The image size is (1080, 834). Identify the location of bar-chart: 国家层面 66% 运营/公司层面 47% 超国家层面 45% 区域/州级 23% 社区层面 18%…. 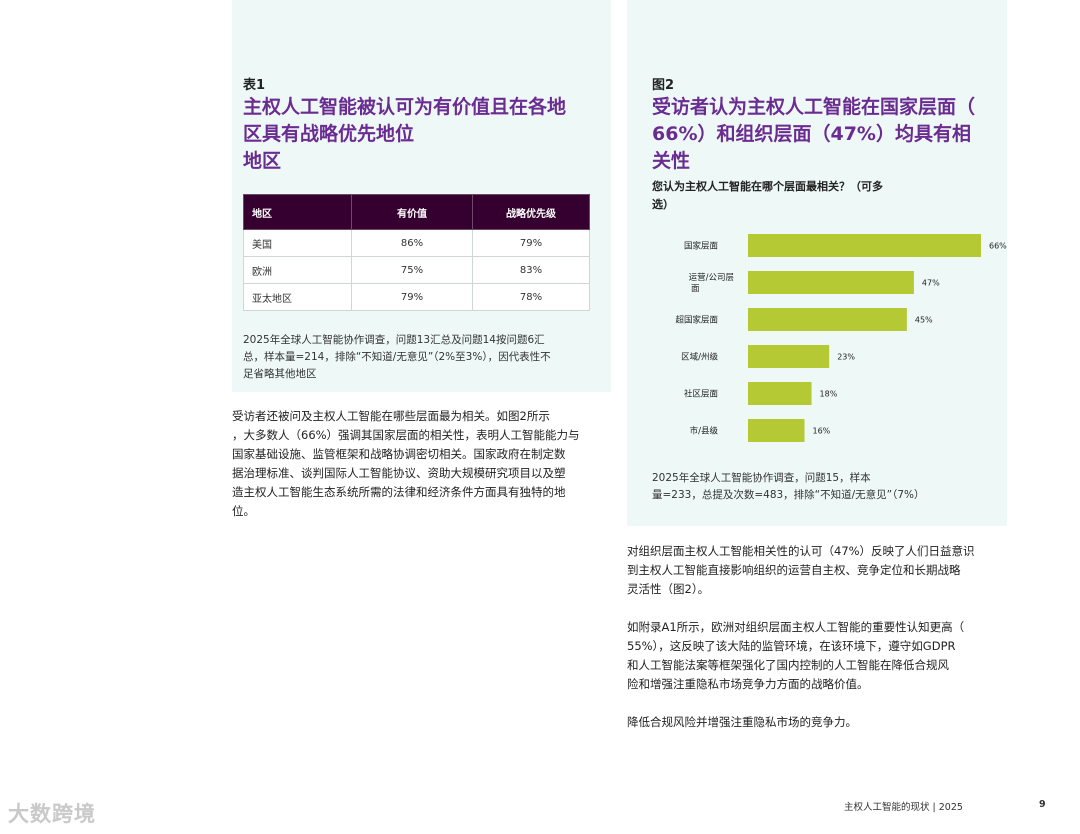
(841, 338).